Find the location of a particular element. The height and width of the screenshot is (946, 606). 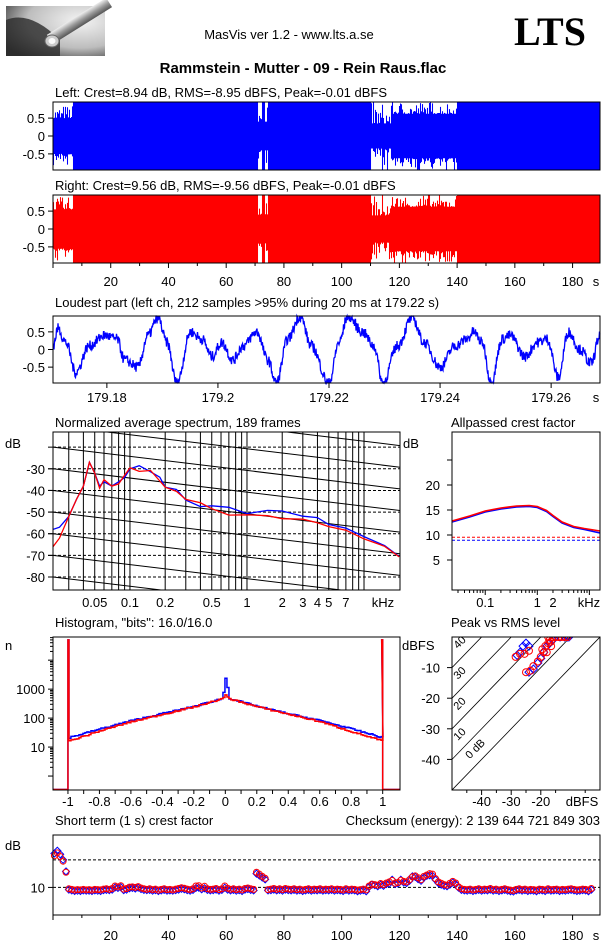

spectrum-right-line is located at coordinates (226, 509).